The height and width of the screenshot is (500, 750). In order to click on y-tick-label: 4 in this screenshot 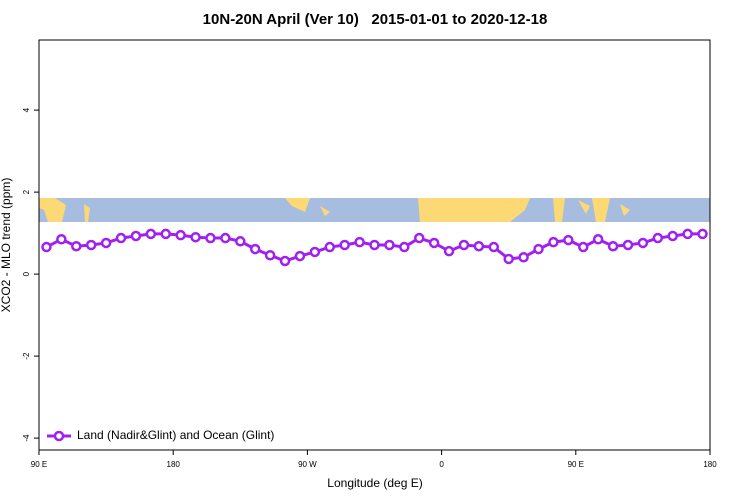, I will do `click(26, 109)`.